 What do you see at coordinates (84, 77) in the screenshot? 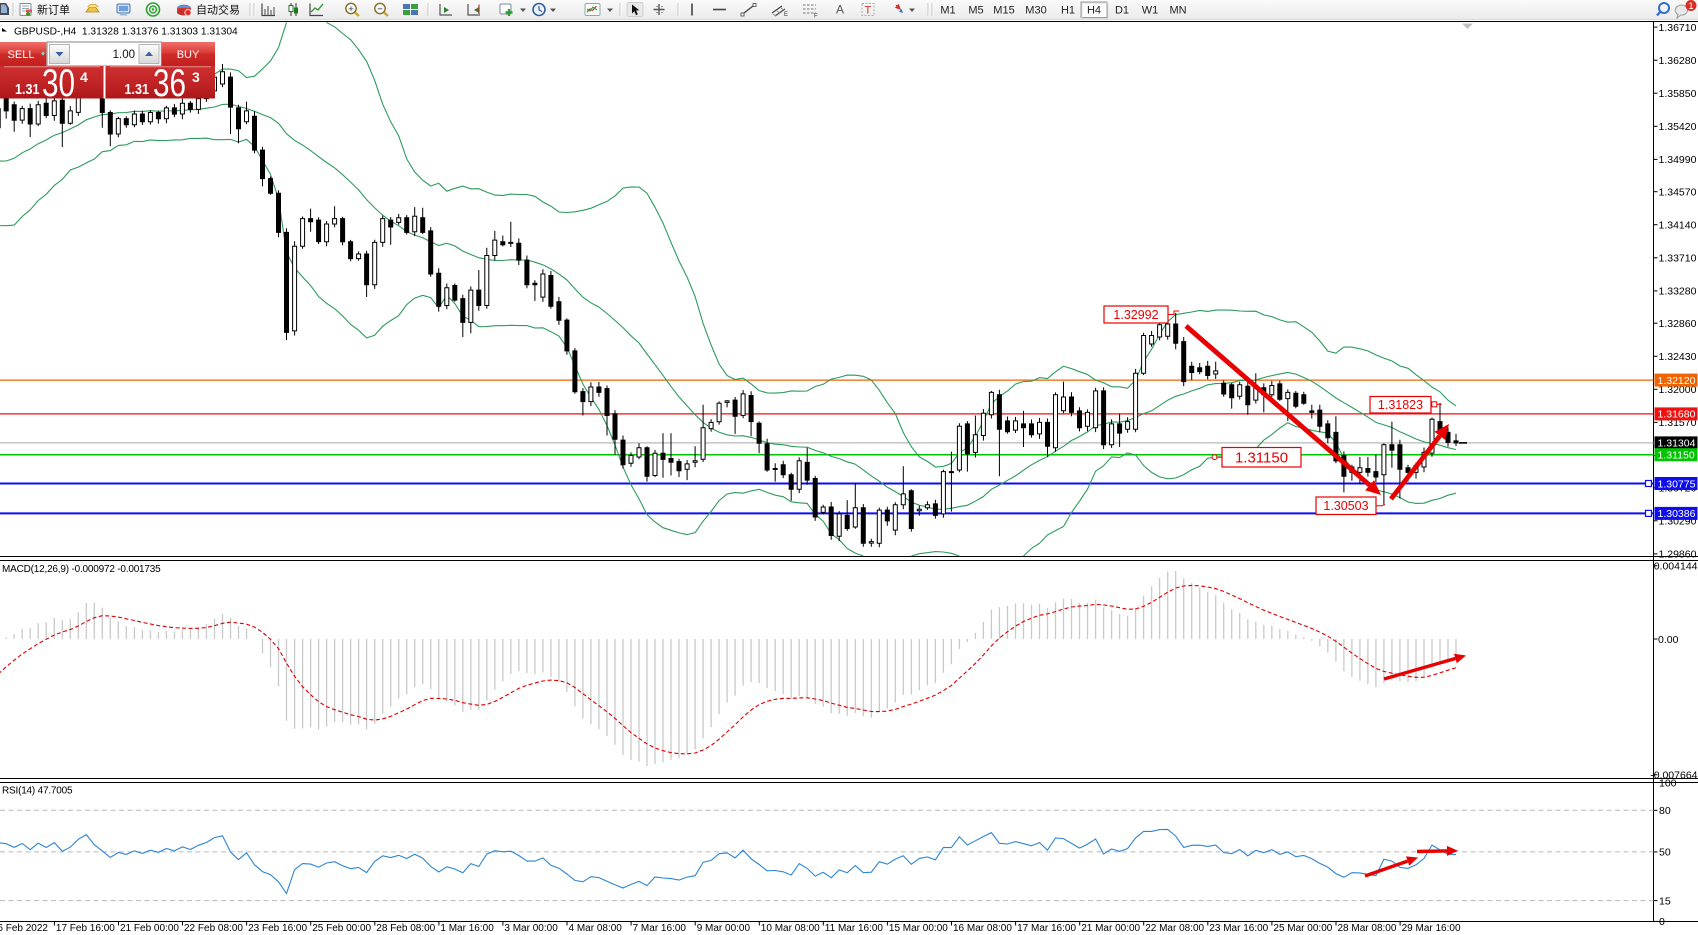
I see `svg-text: 4` at bounding box center [84, 77].